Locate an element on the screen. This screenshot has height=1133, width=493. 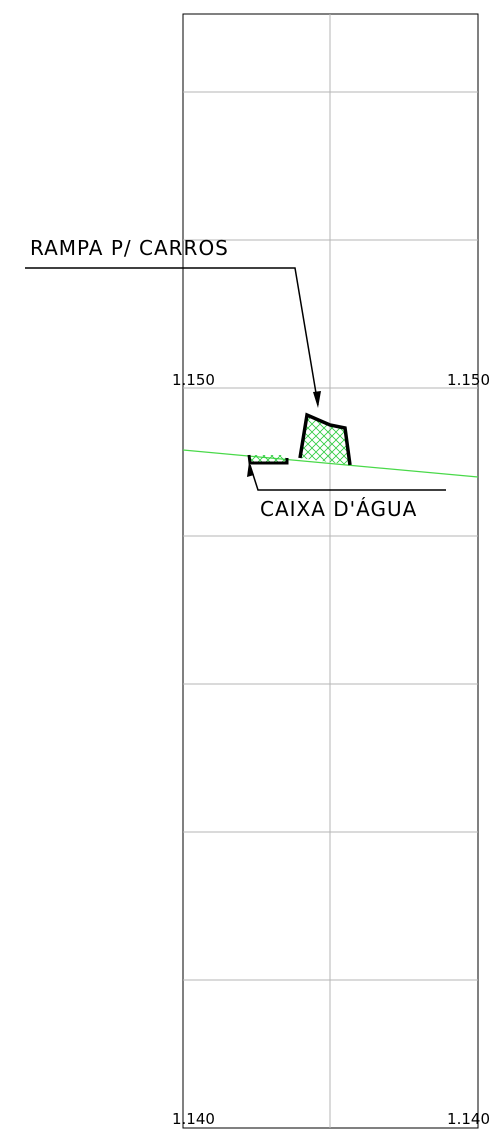
tank-leader is located at coordinates (347, 477).